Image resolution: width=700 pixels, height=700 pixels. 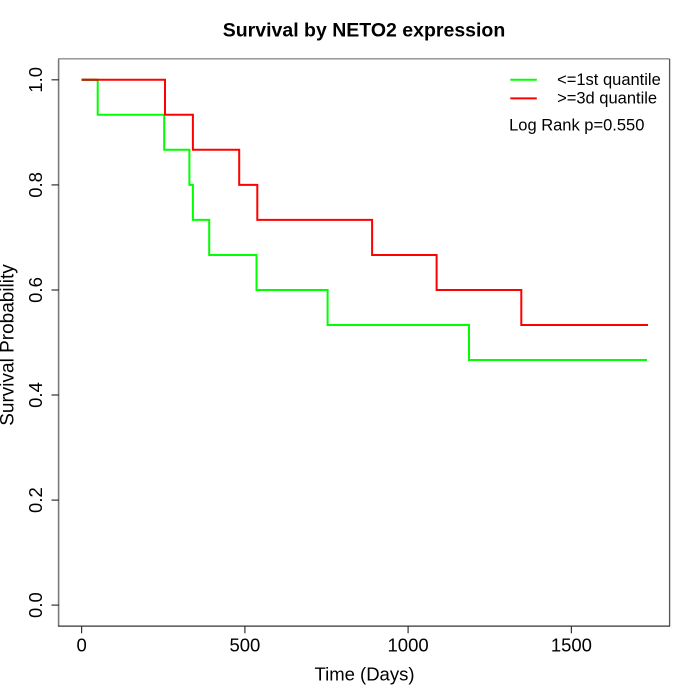 I want to click on svg-text: 0.6, so click(x=35, y=290).